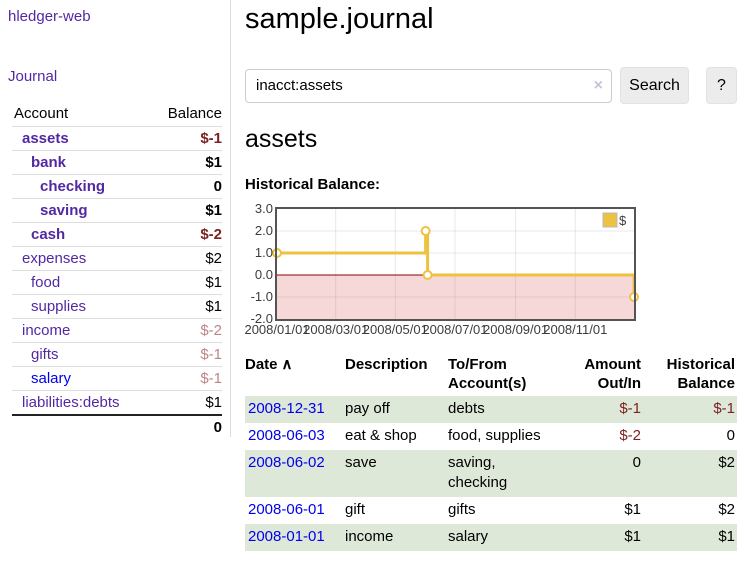  What do you see at coordinates (117, 306) in the screenshot?
I see `account-row: supplies $1` at bounding box center [117, 306].